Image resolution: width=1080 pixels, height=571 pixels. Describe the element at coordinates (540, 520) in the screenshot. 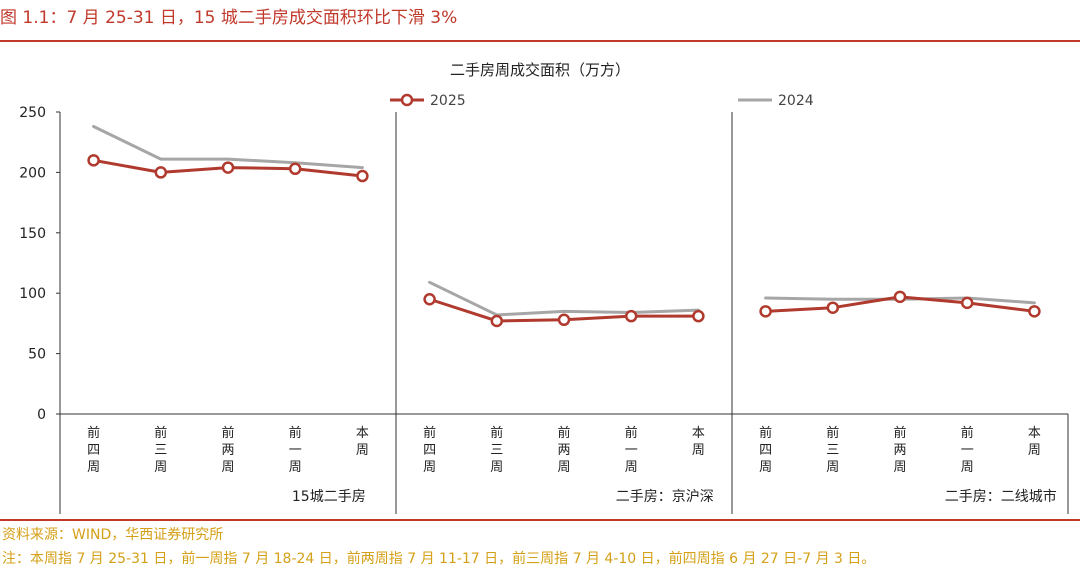

I see `bottom-divider` at that location.